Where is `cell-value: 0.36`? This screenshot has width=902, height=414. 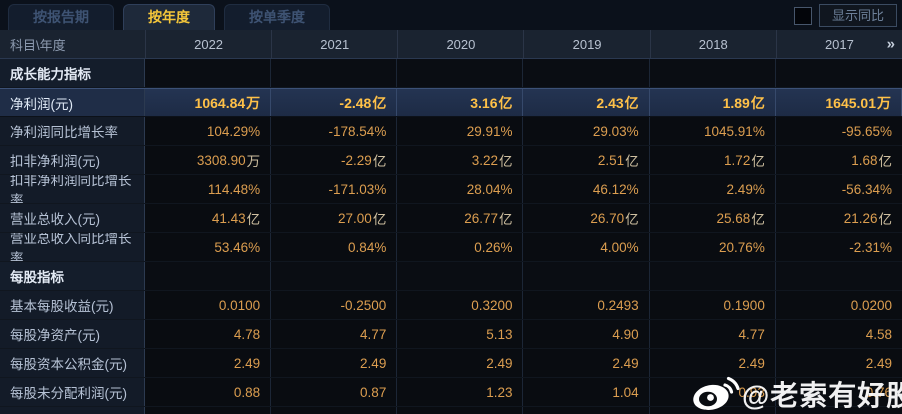 cell-value: 0.36 is located at coordinates (586, 410).